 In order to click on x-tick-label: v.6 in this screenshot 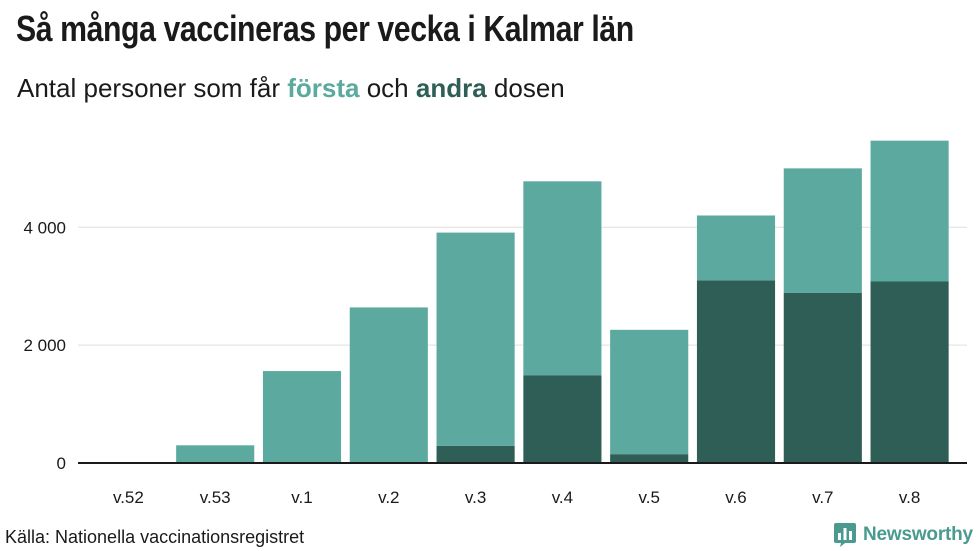, I will do `click(735, 497)`.